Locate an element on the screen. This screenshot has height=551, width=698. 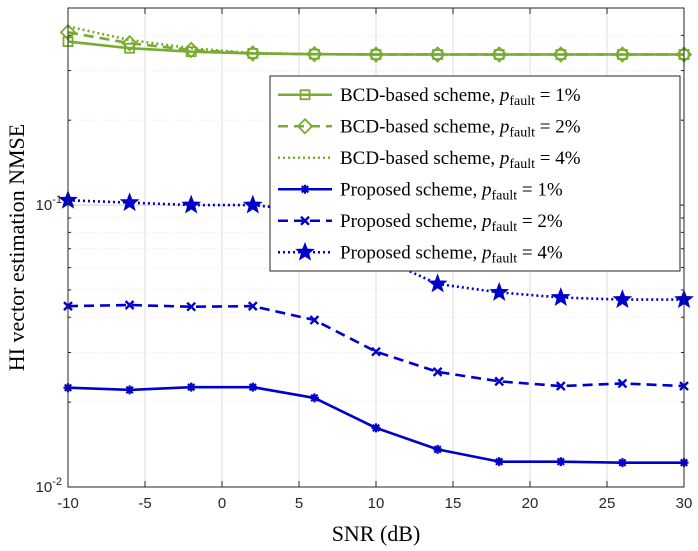
legend-item: BCD-based scheme, pfault = 1% is located at coordinates (429, 97).